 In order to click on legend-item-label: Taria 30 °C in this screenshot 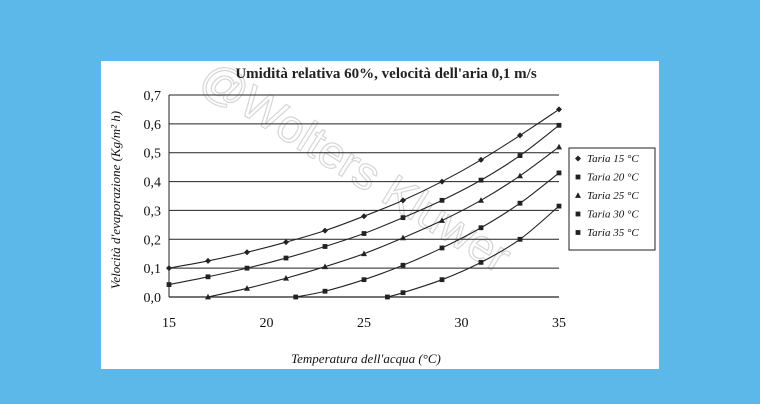, I will do `click(613, 215)`.